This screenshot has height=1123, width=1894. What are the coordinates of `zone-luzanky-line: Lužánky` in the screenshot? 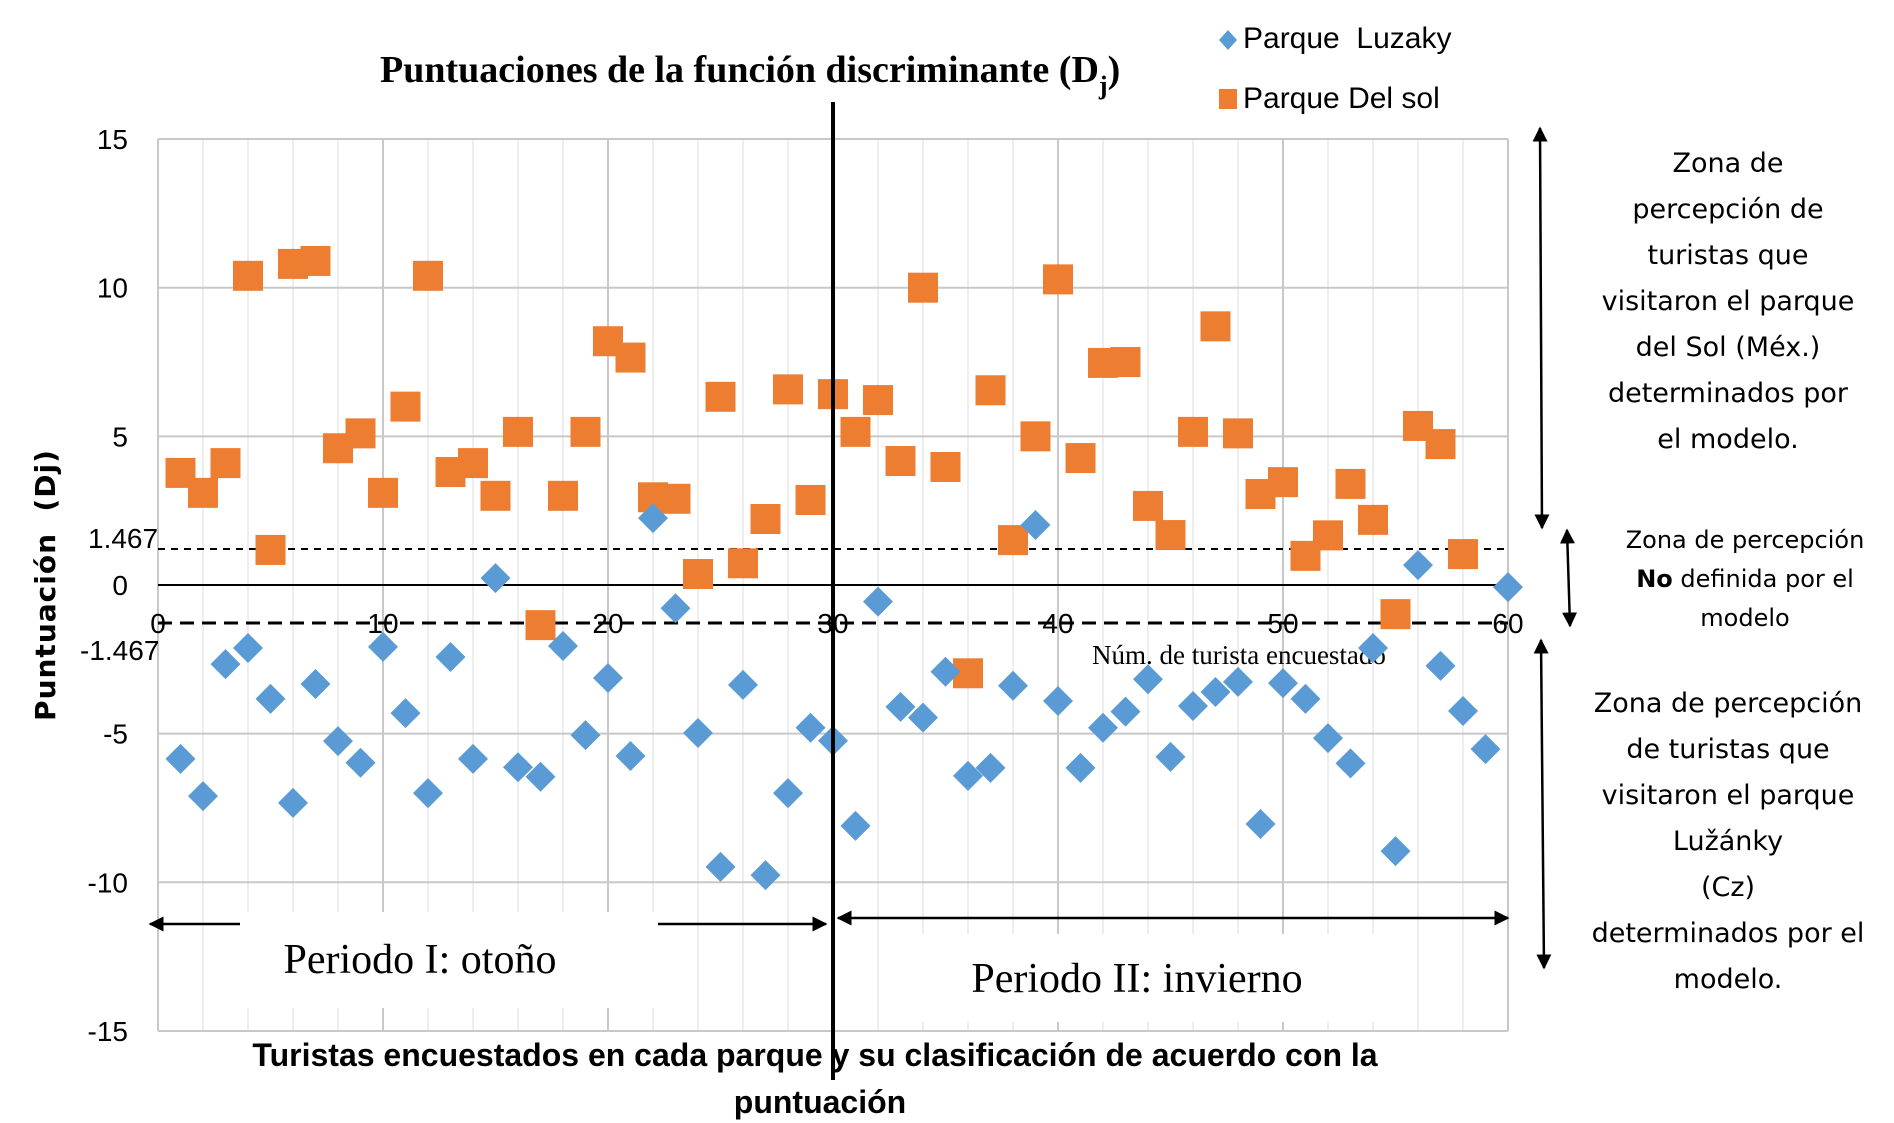 It's located at (1728, 841).